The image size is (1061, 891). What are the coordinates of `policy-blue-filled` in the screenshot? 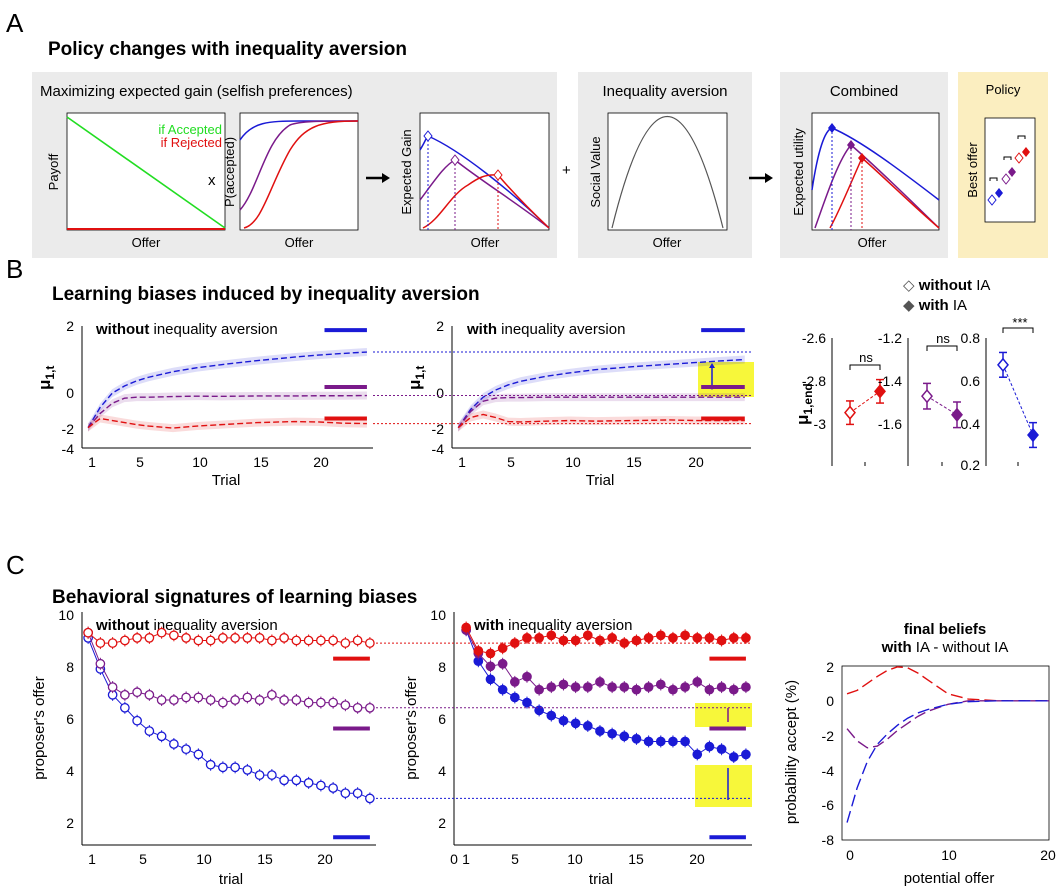 It's located at (999, 193).